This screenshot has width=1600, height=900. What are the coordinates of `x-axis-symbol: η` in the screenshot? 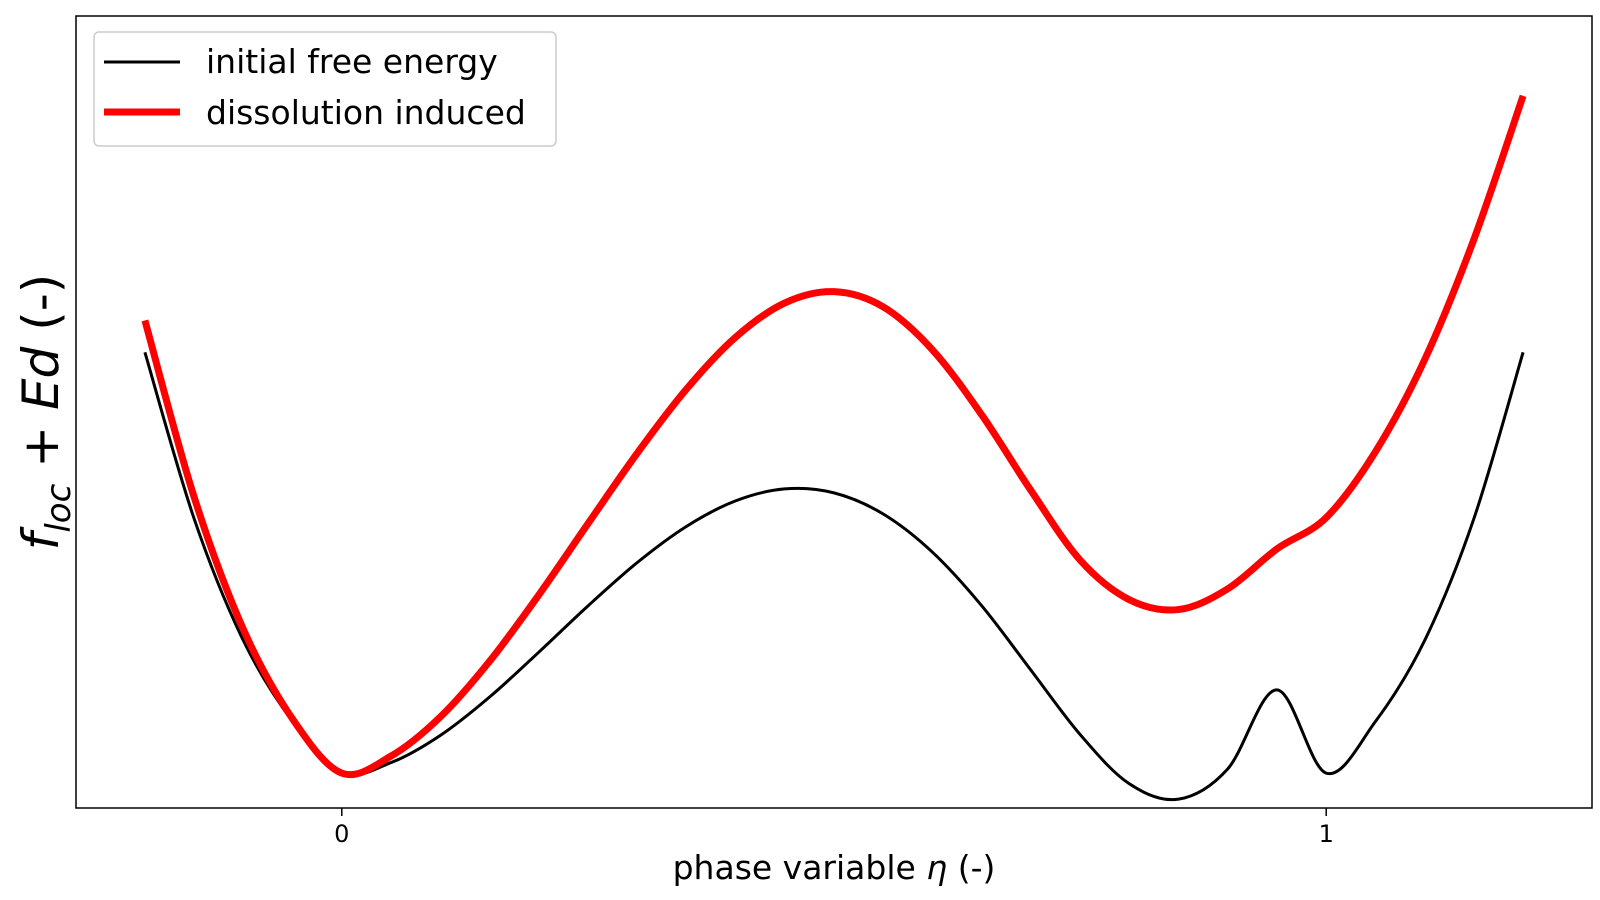 It's located at (936, 867).